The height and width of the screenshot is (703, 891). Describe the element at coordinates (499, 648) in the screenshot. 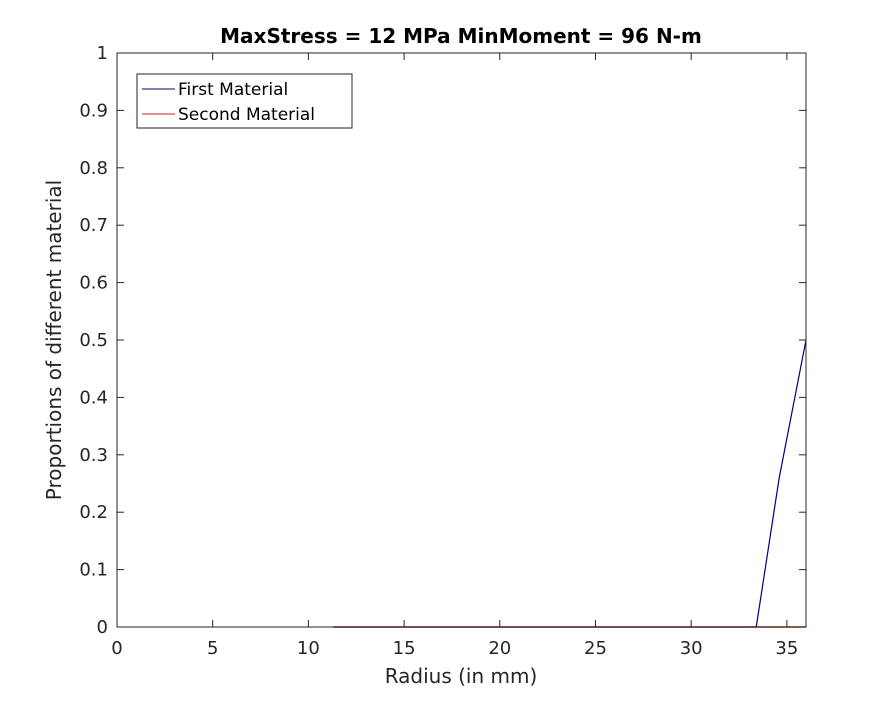

I see `x-tick-label: 20` at that location.